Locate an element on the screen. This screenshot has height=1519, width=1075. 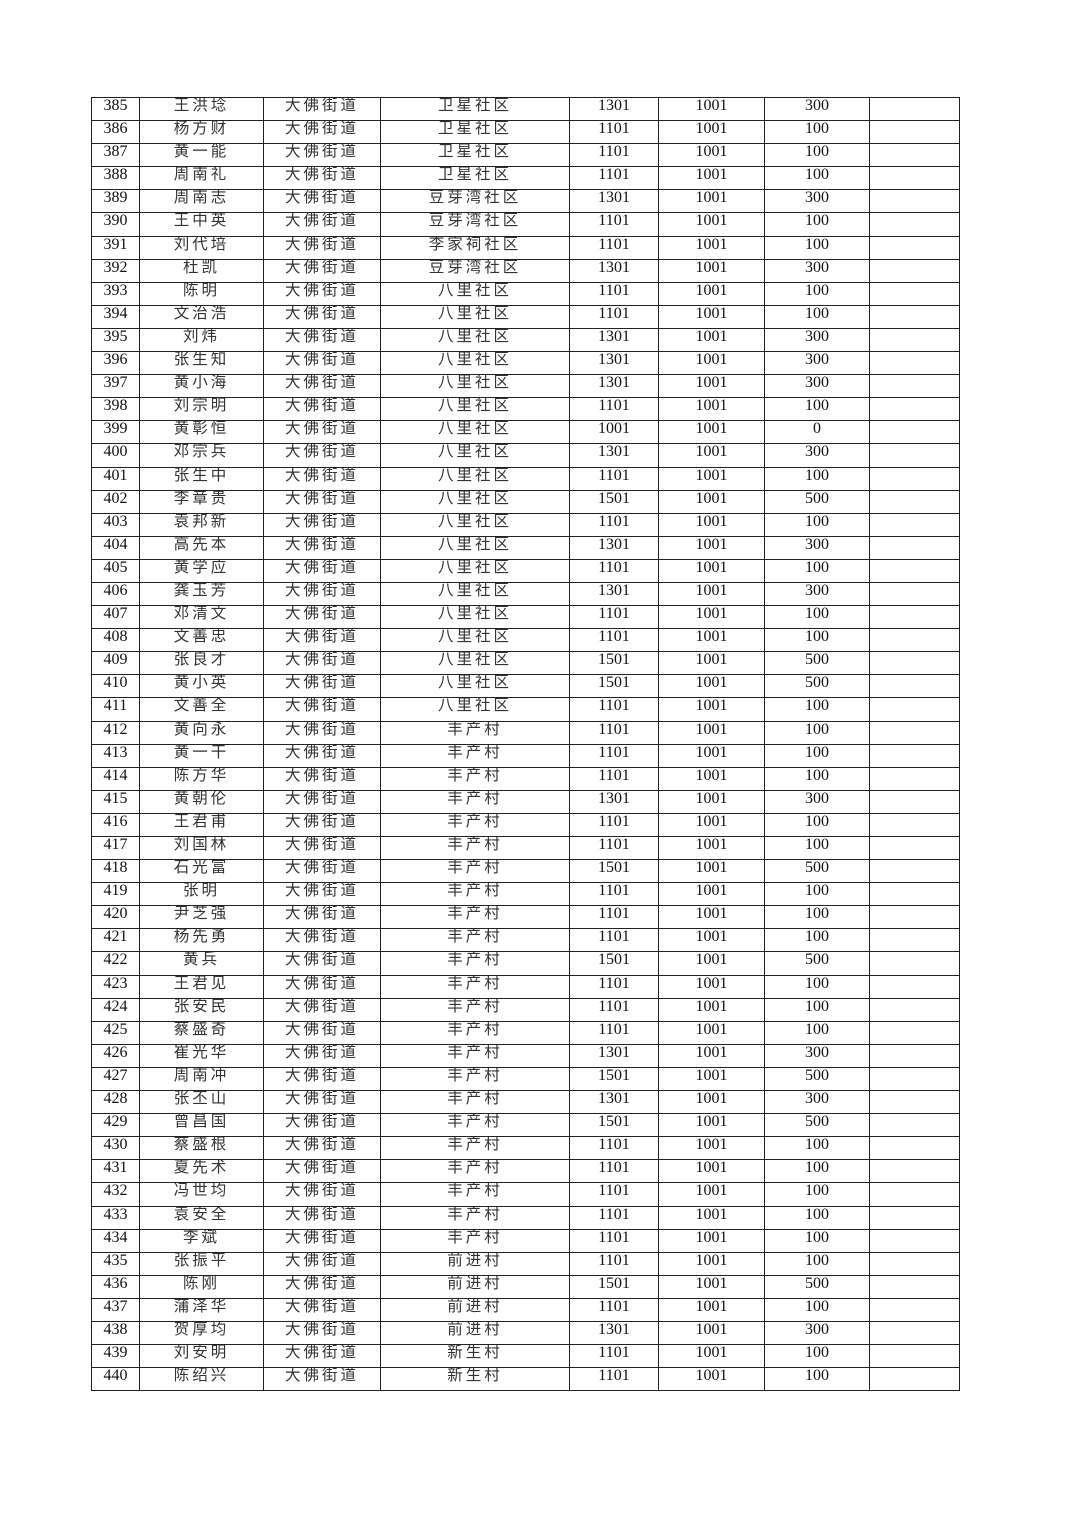
row-number-cell: 394 is located at coordinates (115, 316).